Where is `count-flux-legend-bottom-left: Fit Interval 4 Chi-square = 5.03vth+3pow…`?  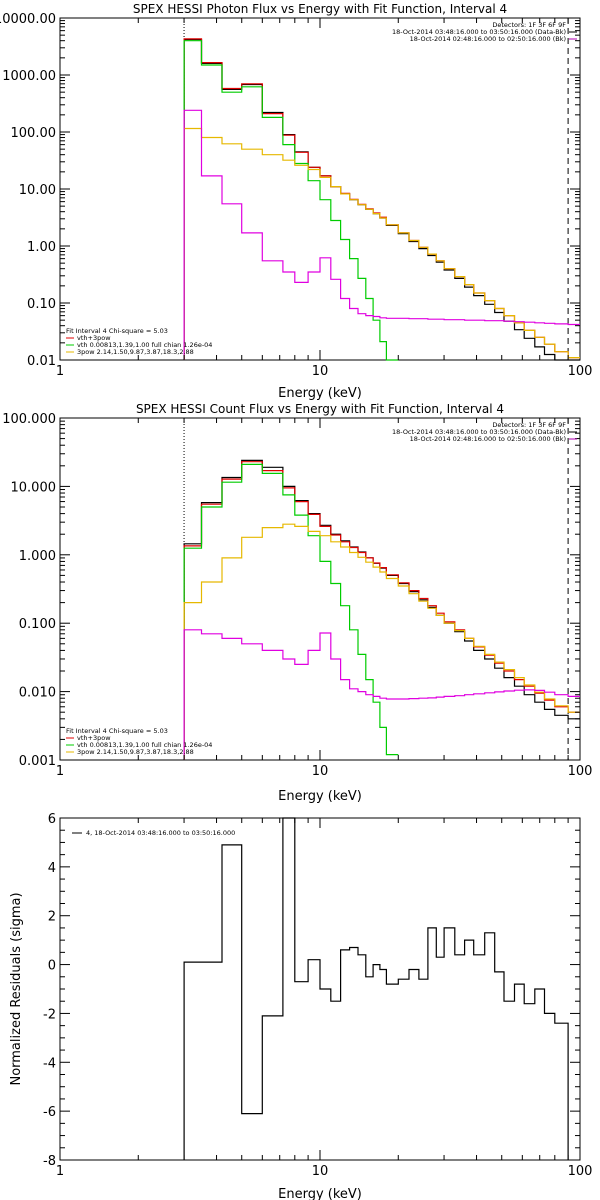 count-flux-legend-bottom-left: Fit Interval 4 Chi-square = 5.03vth+3pow… is located at coordinates (139, 741).